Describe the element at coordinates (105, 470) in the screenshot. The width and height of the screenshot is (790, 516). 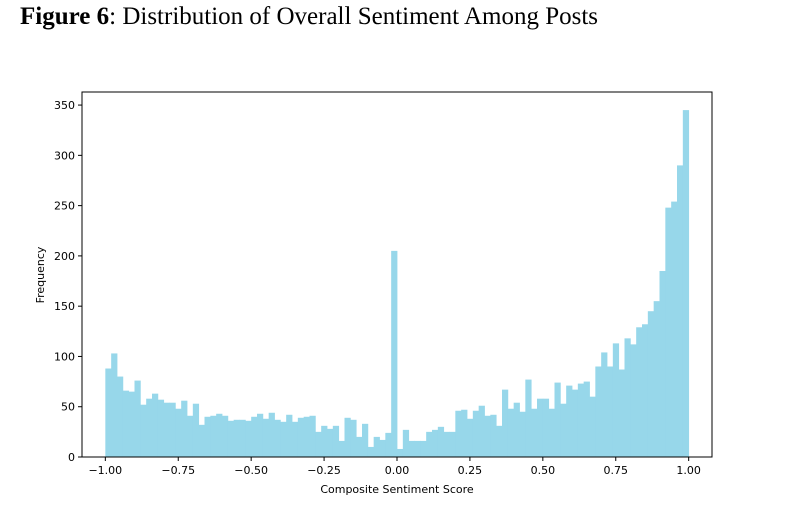
I see `x-tick-label: −1.00` at that location.